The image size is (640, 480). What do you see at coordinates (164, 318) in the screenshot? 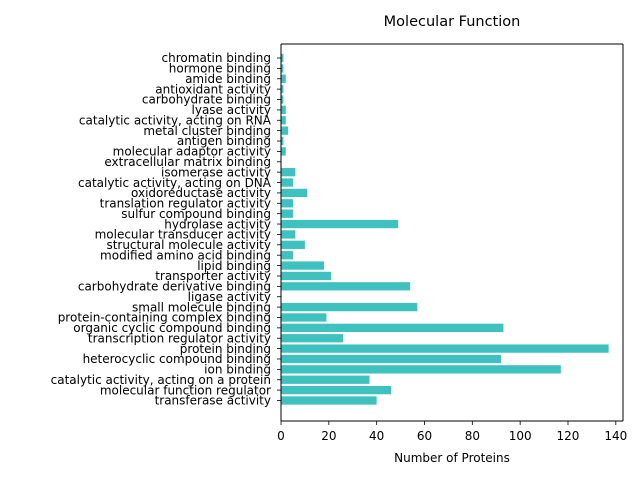
I see `y-tick-label: protein-containing complex binding` at bounding box center [164, 318].